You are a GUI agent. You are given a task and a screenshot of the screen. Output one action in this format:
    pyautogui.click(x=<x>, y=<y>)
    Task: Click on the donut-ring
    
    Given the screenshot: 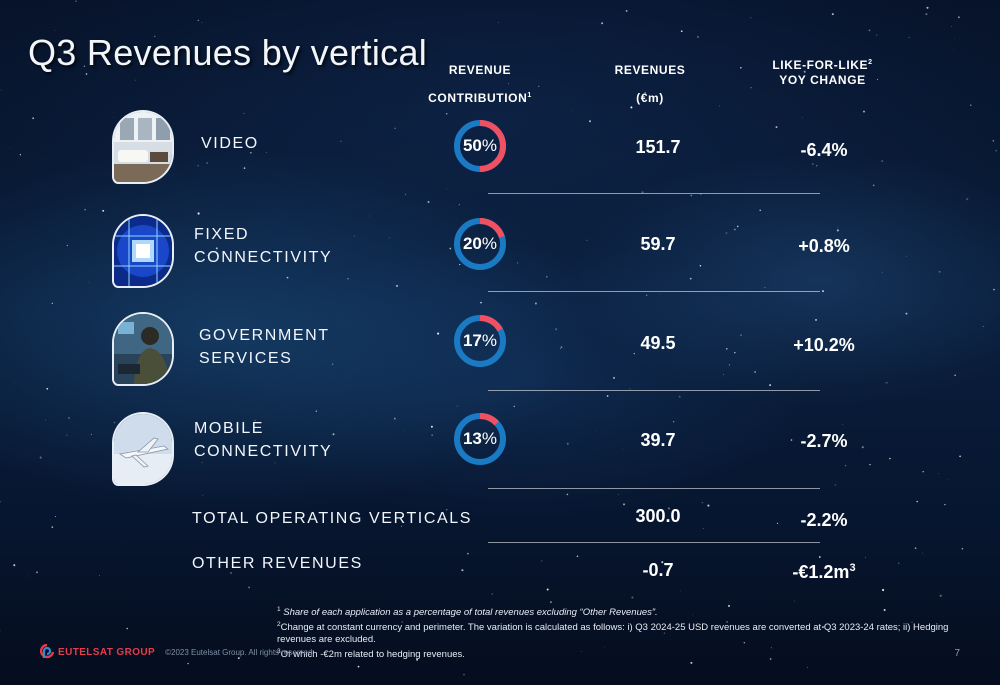 What is the action you would take?
    pyautogui.click(x=480, y=146)
    